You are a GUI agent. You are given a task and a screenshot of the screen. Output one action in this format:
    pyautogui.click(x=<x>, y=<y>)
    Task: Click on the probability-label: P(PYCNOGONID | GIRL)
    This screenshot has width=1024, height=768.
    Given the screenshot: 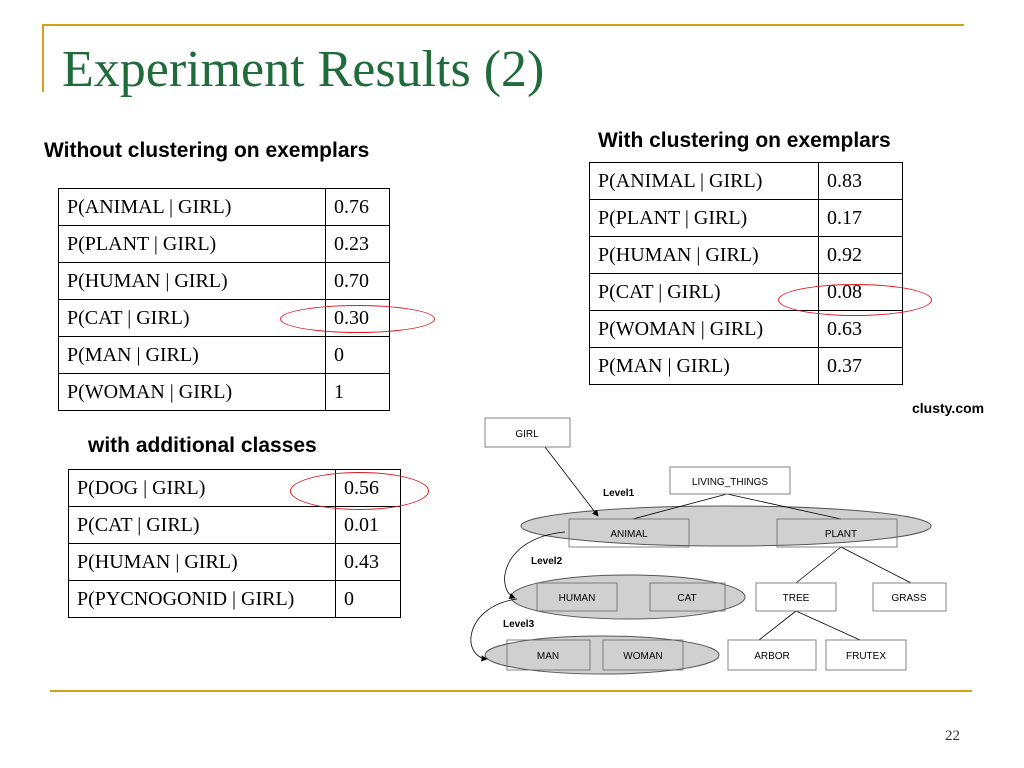 What is the action you would take?
    pyautogui.click(x=202, y=599)
    